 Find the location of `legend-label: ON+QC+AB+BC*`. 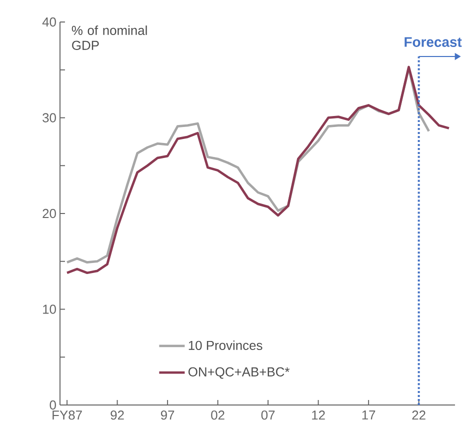

legend-label: ON+QC+AB+BC* is located at coordinates (239, 373).